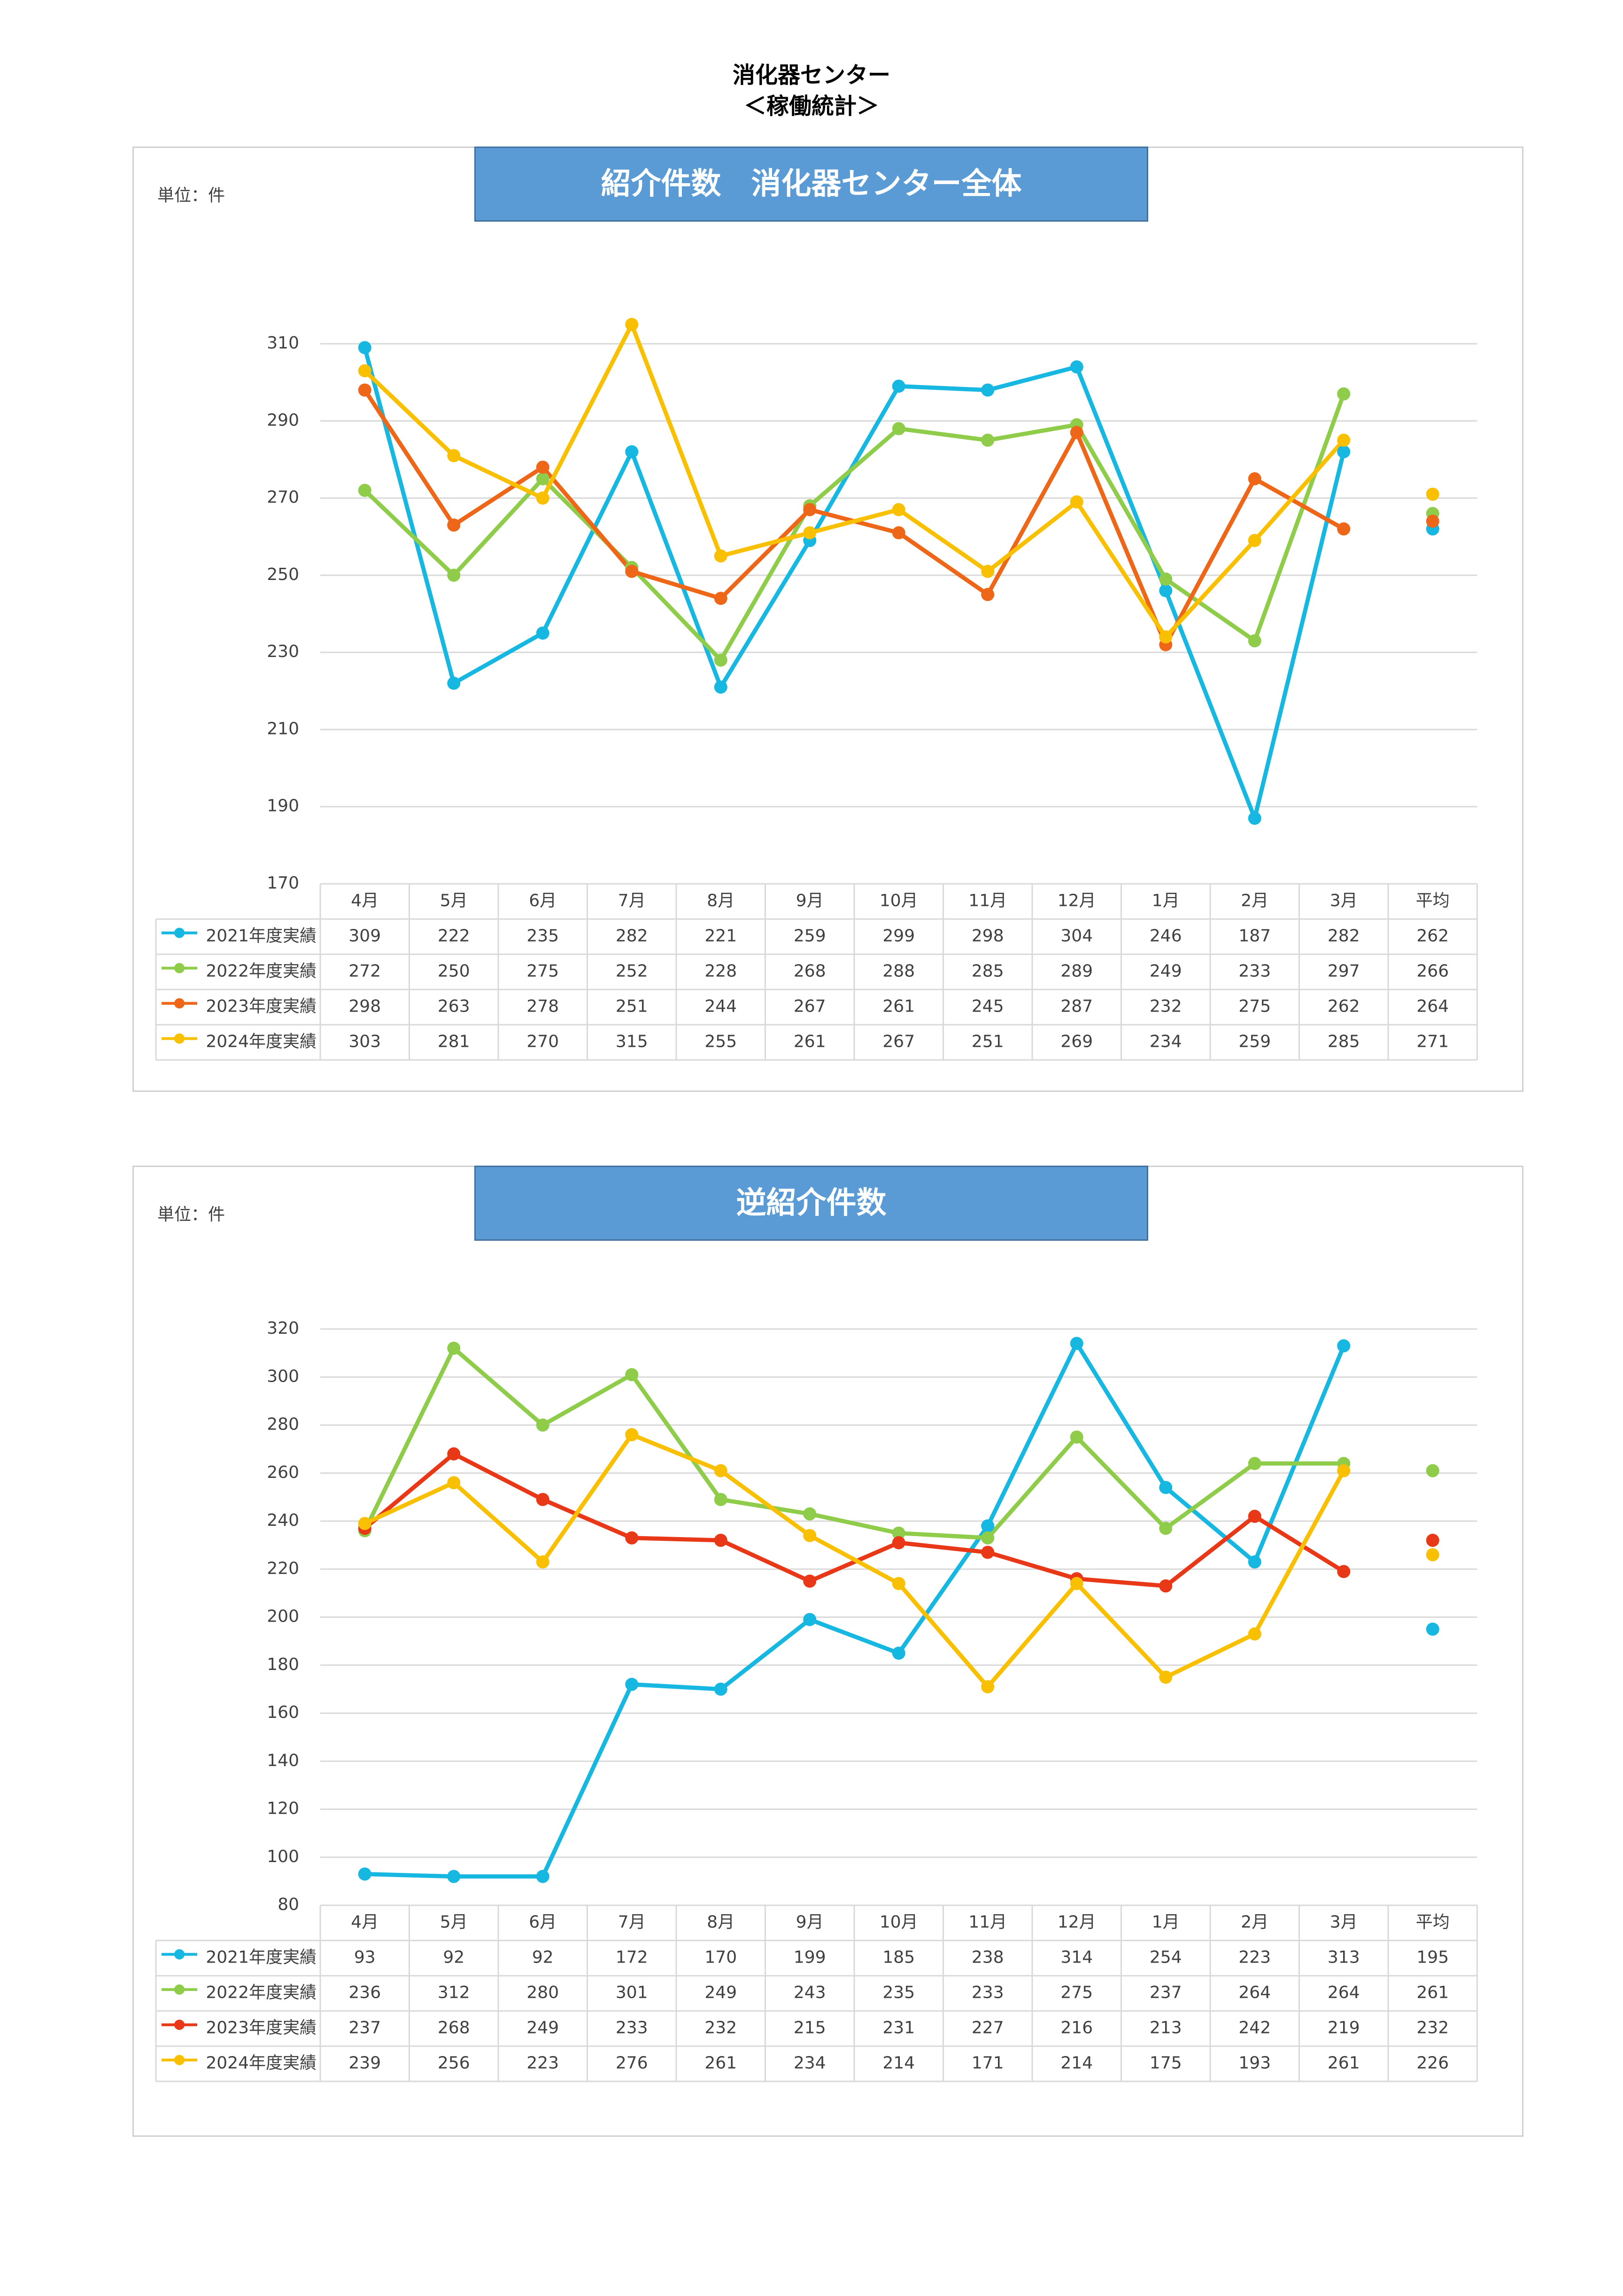  What do you see at coordinates (283, 1616) in the screenshot?
I see `y-tick-label: 200` at bounding box center [283, 1616].